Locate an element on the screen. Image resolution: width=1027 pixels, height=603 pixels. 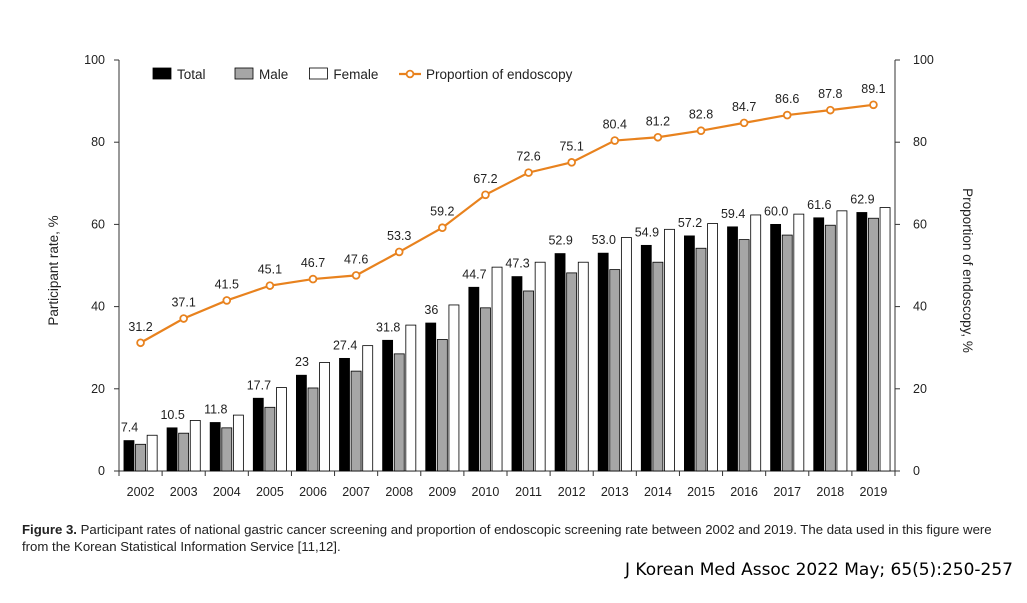
legend-label-male: Male is located at coordinates (273, 74).